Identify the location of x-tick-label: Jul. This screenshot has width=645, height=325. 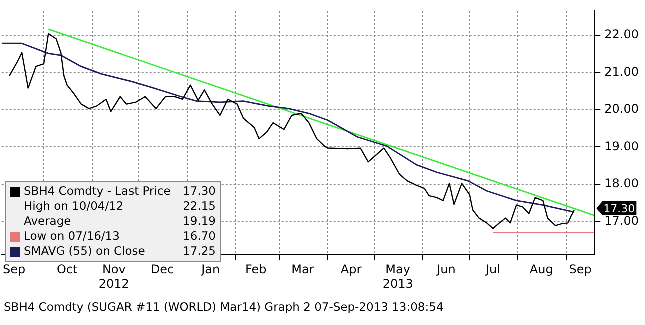
(492, 269).